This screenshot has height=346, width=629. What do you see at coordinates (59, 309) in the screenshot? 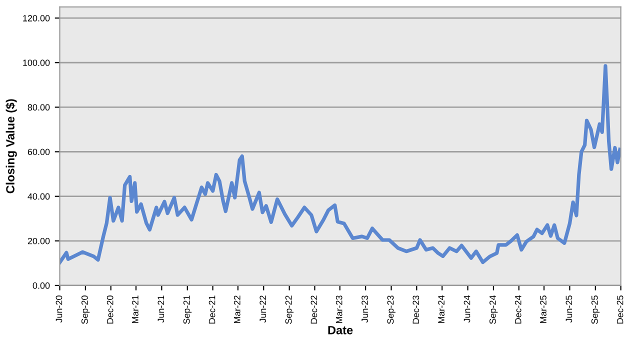
I see `x-tick-label: Jun-20` at bounding box center [59, 309].